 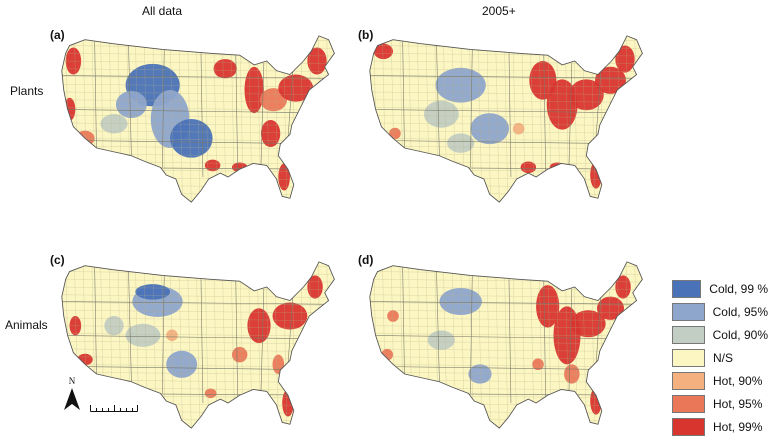 I want to click on legend-label-cold-99: Cold, 99 %, so click(x=738, y=288).